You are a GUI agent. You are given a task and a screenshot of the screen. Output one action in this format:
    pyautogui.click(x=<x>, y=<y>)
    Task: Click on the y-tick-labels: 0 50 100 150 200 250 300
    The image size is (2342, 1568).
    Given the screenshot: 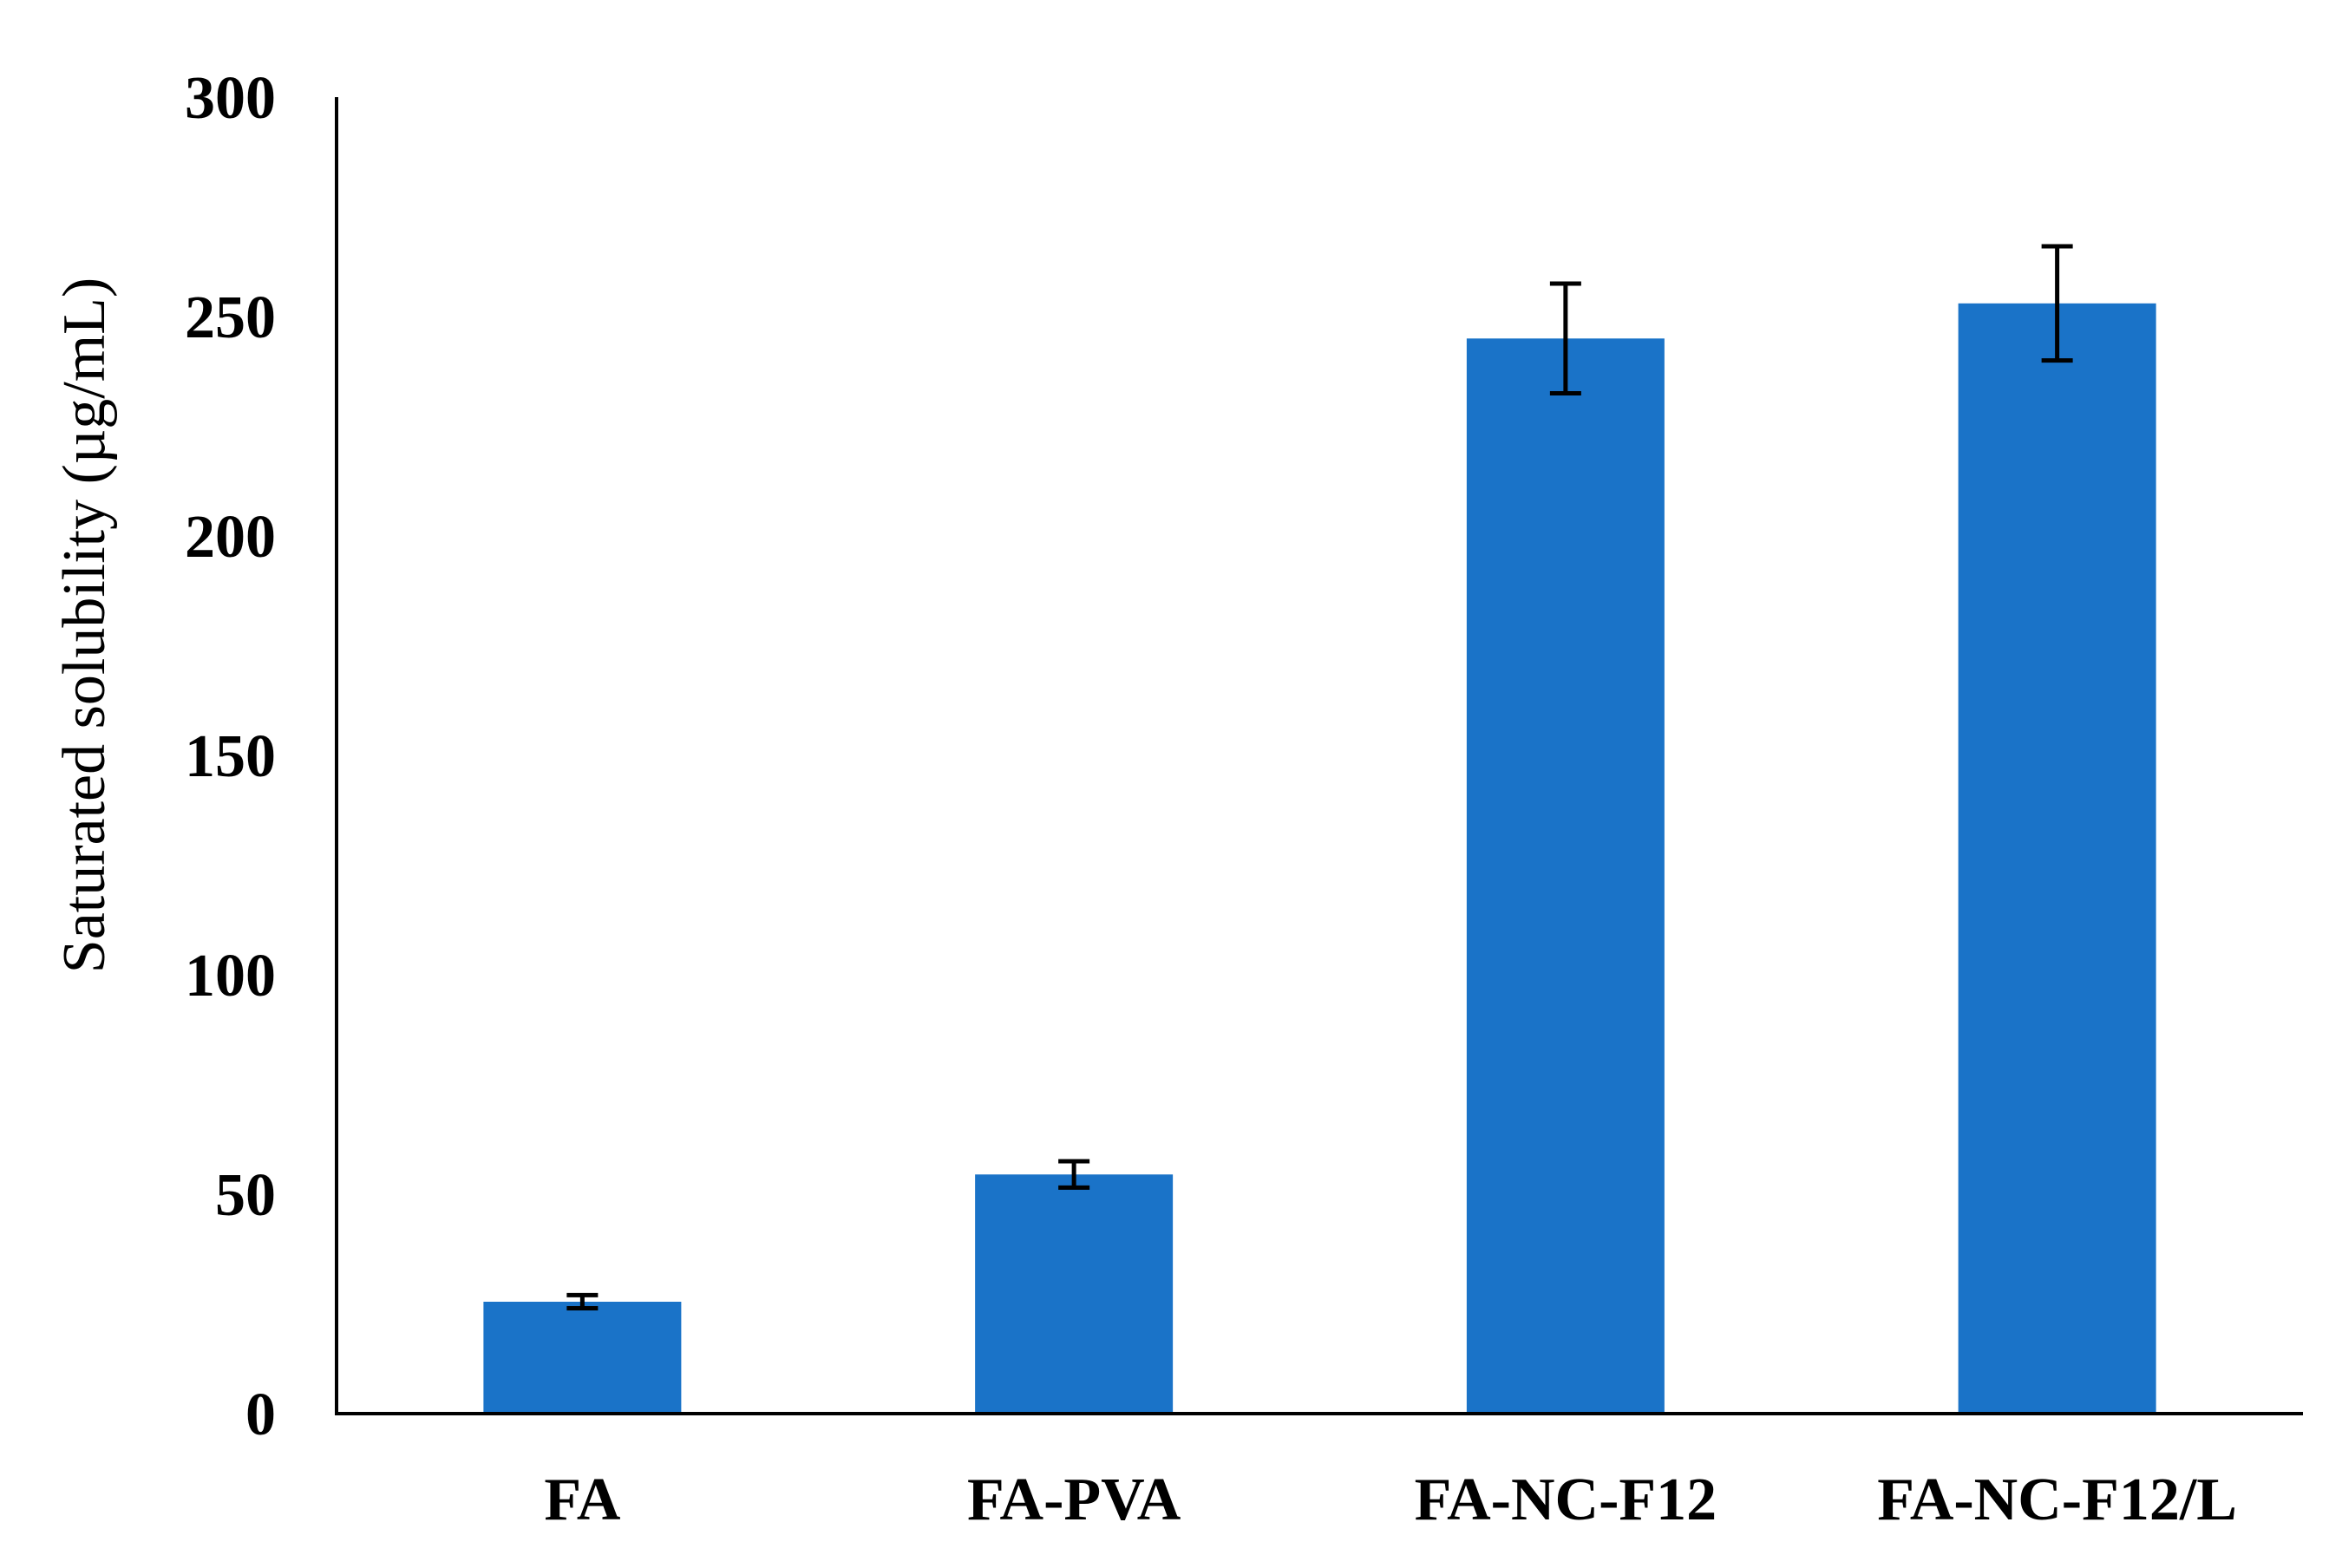 What is the action you would take?
    pyautogui.click(x=231, y=756)
    